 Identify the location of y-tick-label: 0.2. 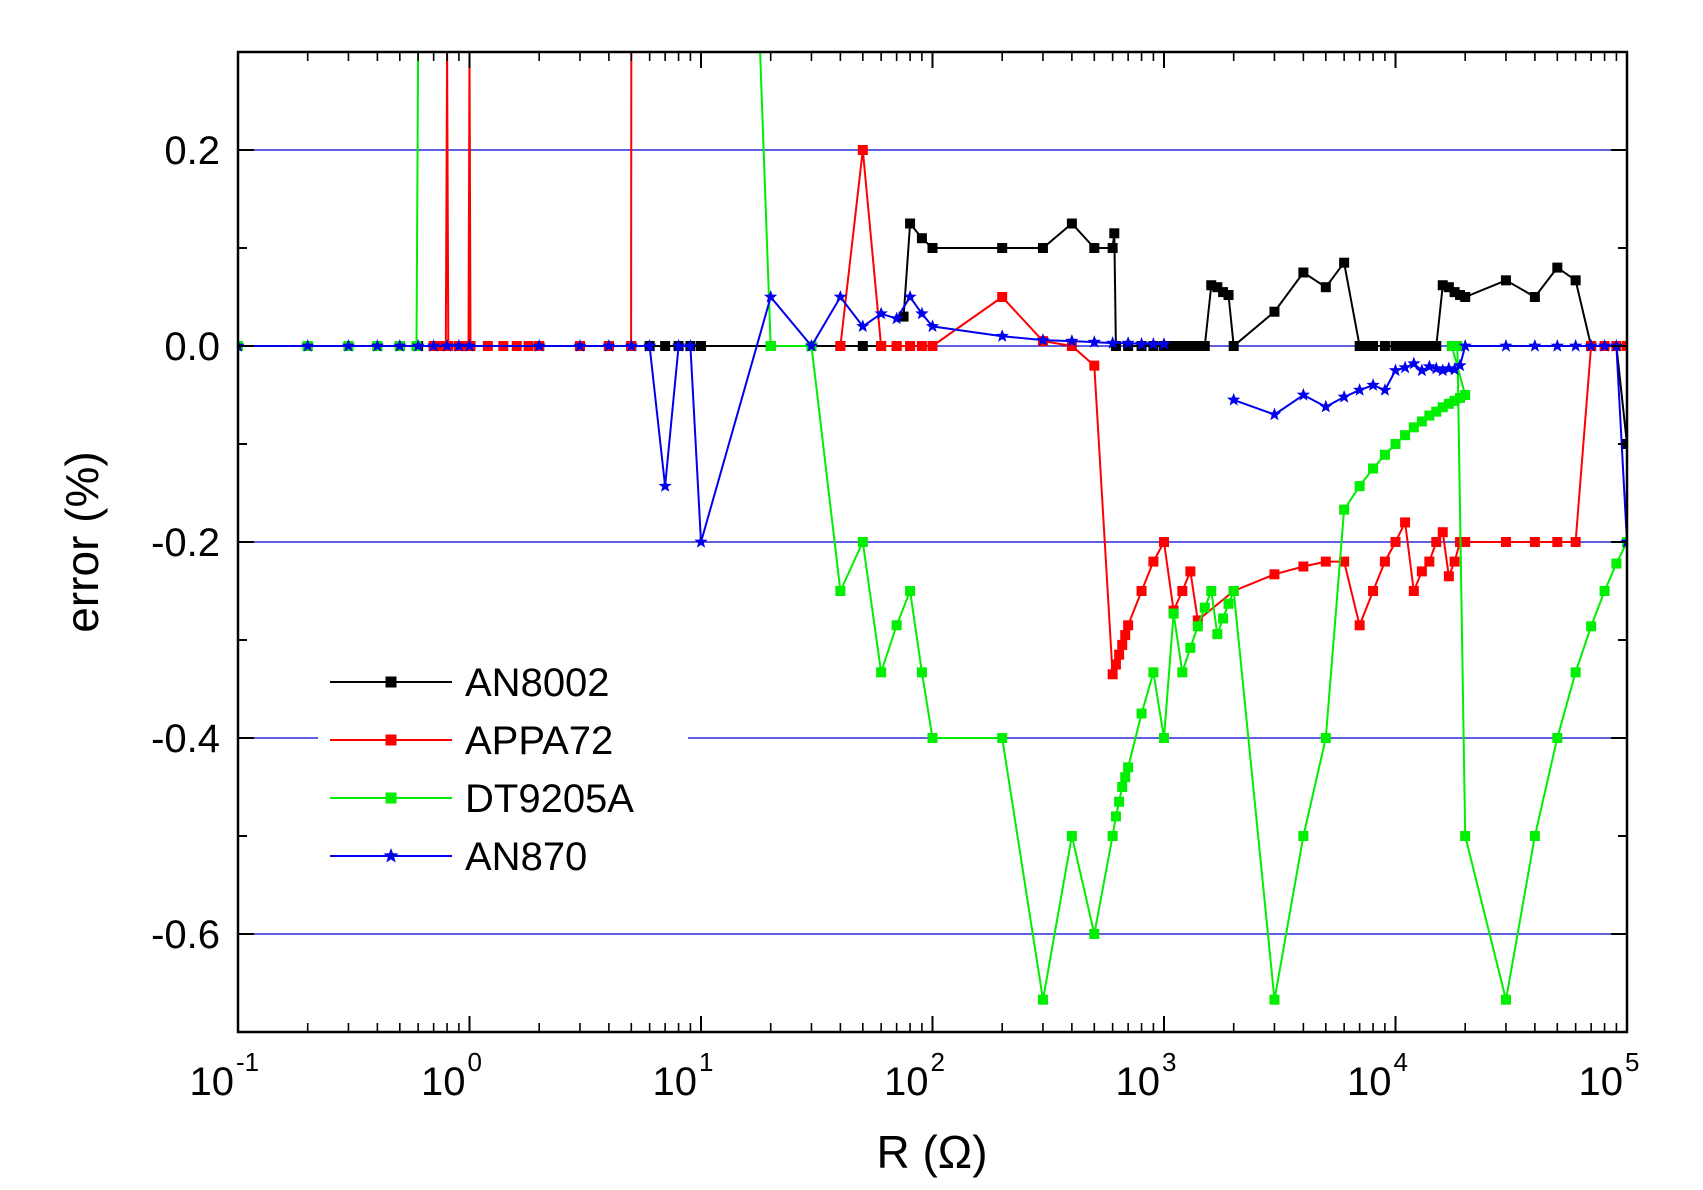
(192, 151).